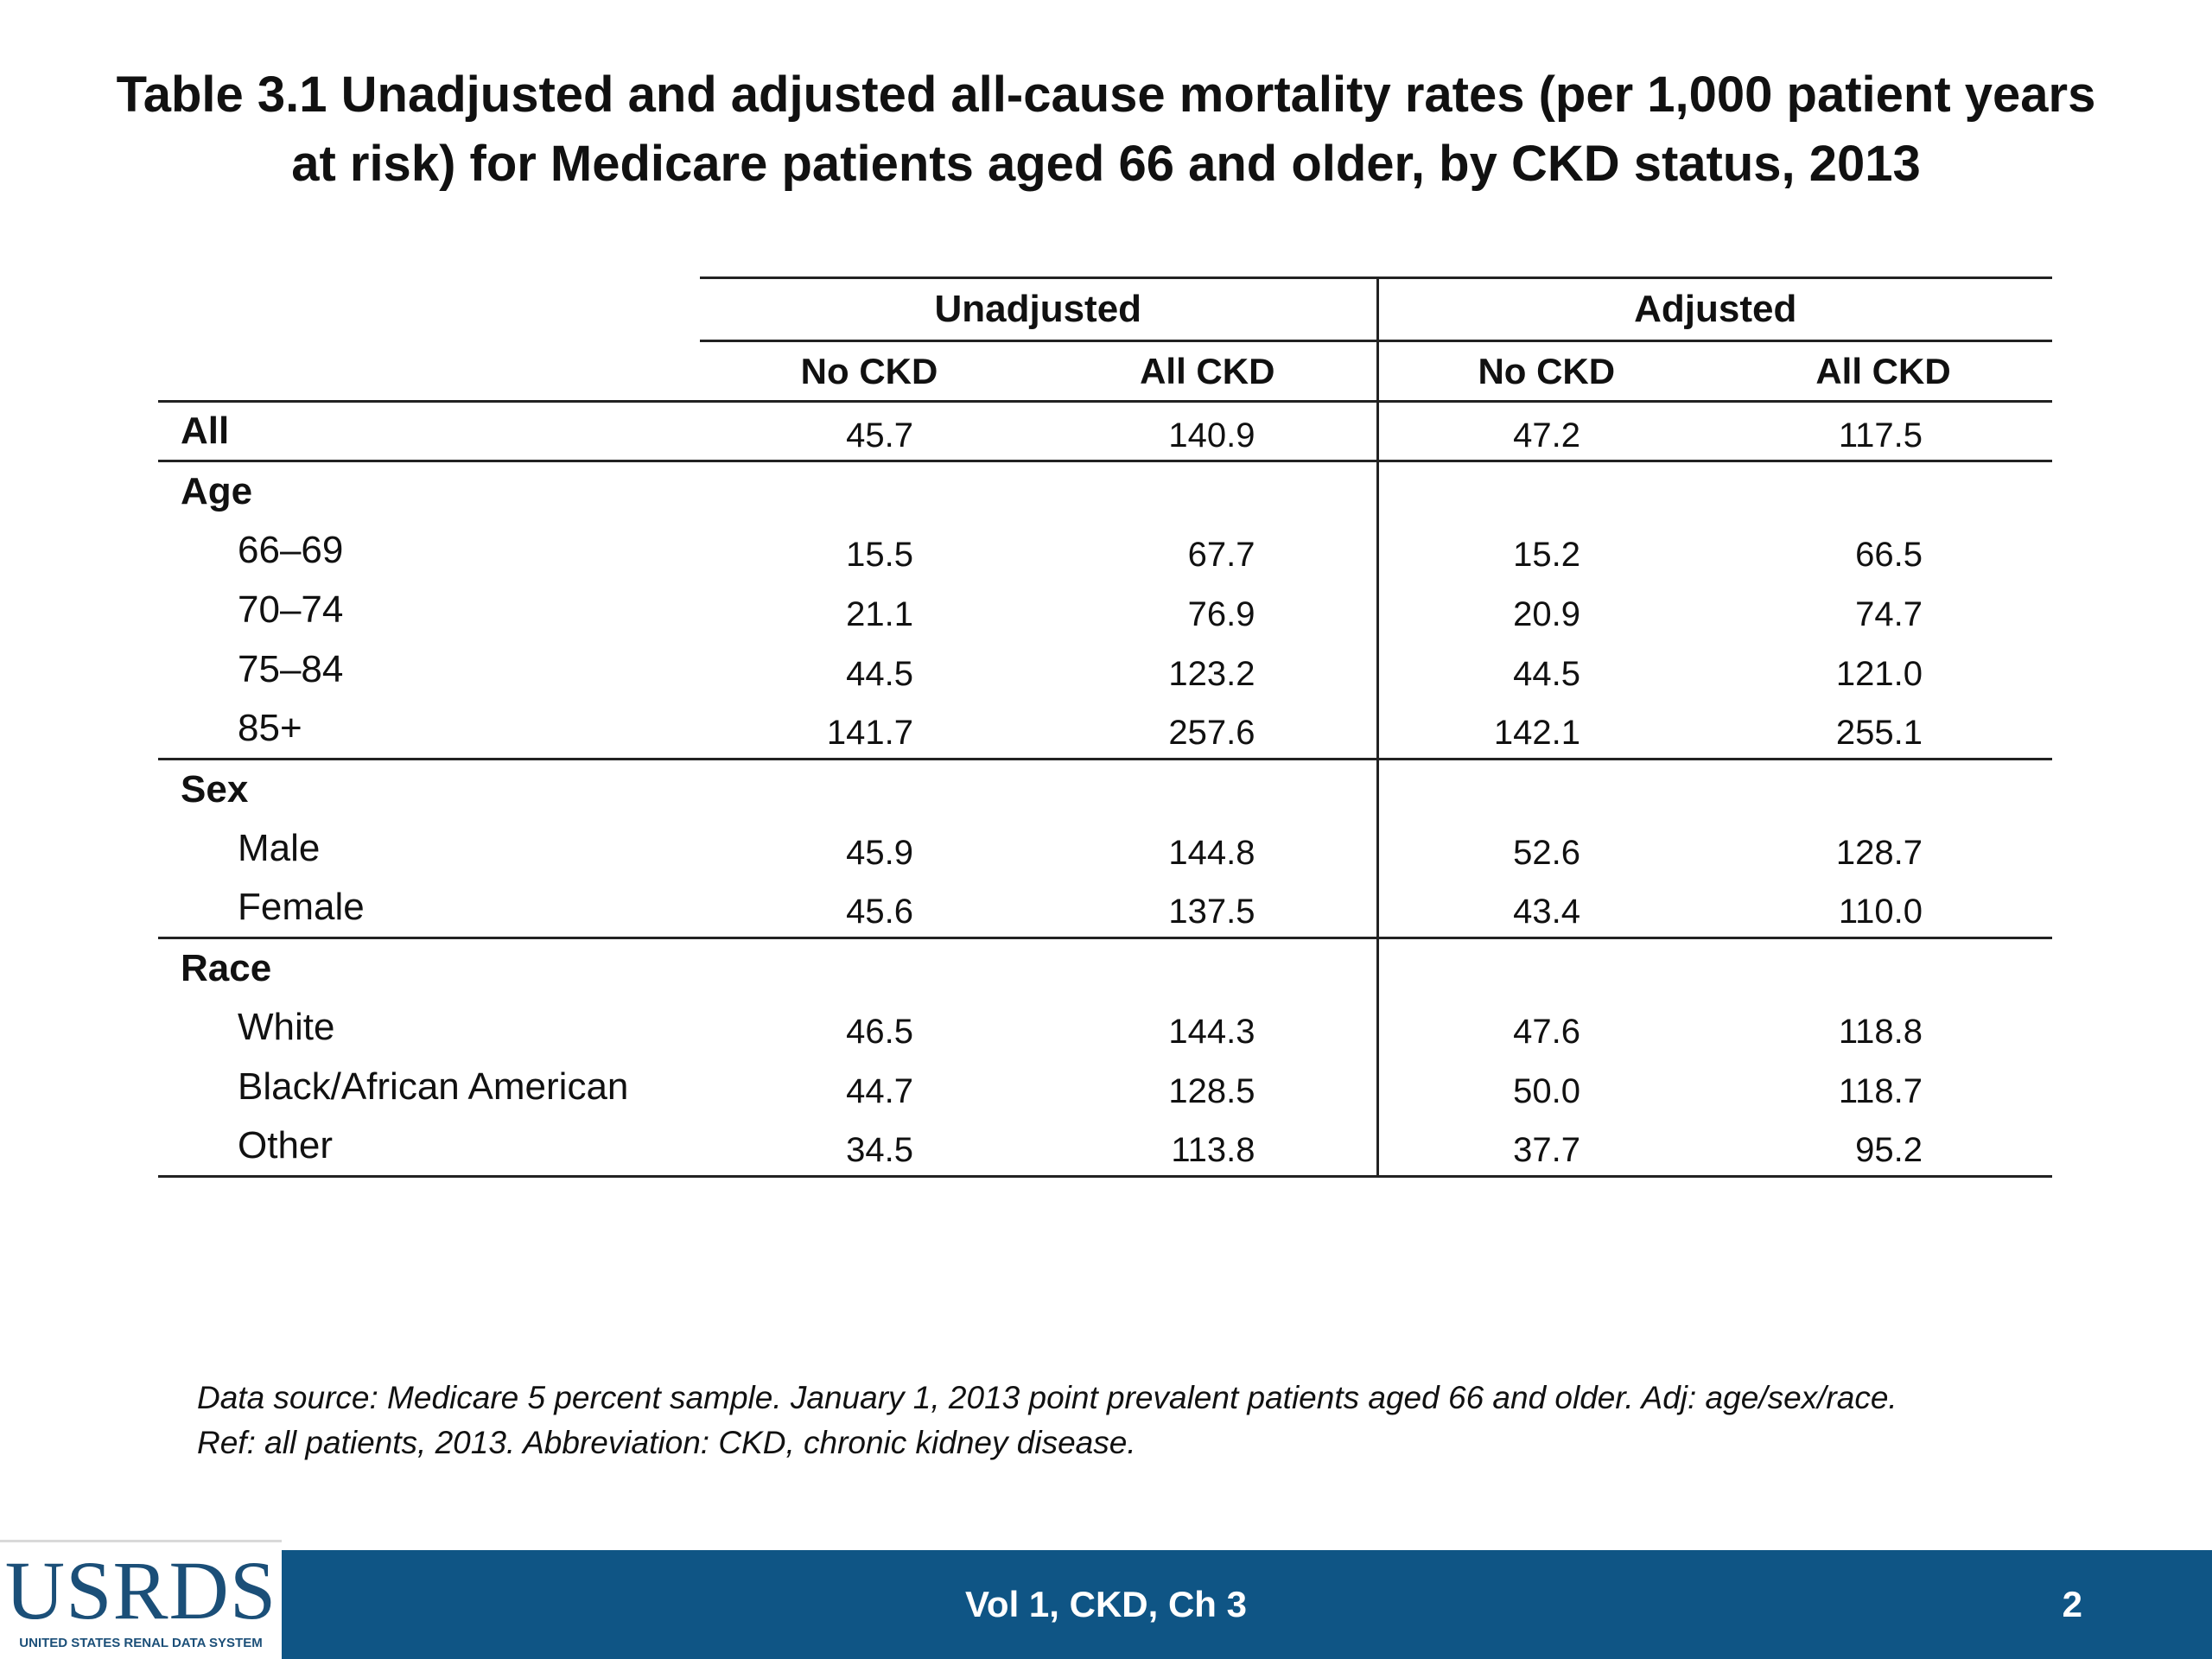 This screenshot has width=2212, height=1659. What do you see at coordinates (291, 609) in the screenshot?
I see `row-label: 70–74` at bounding box center [291, 609].